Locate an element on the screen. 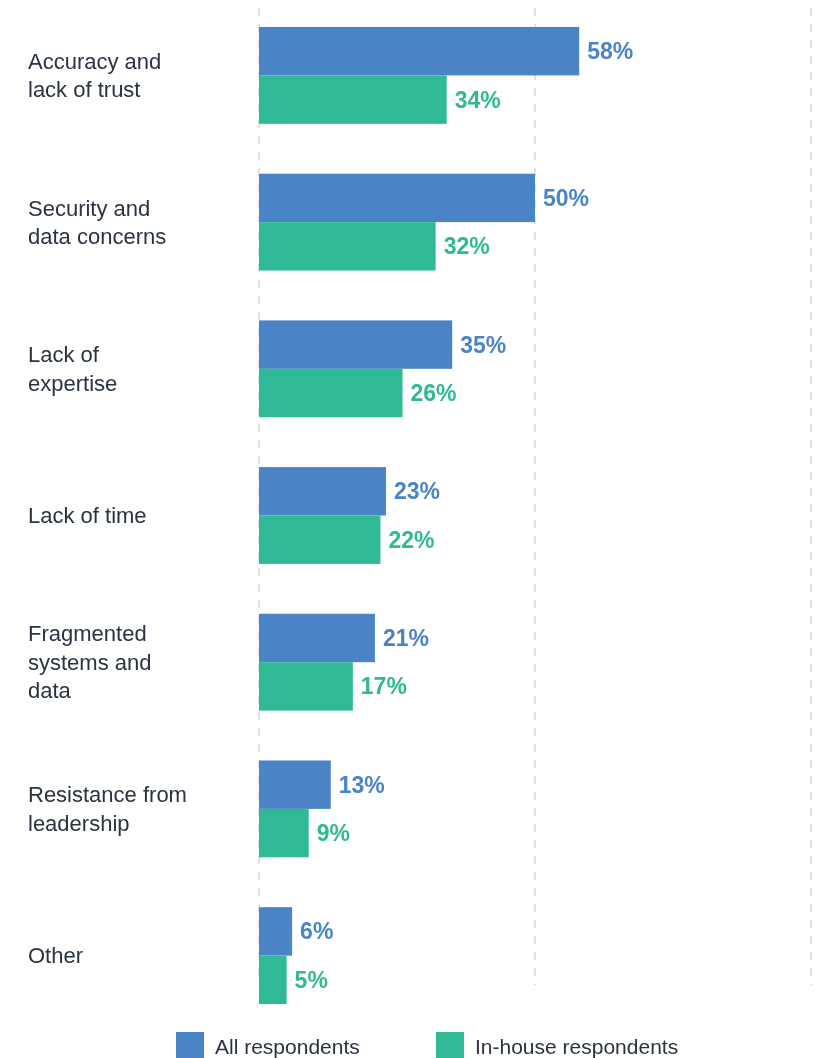  y-tick-label: Resistance from leadership is located at coordinates (107, 809).